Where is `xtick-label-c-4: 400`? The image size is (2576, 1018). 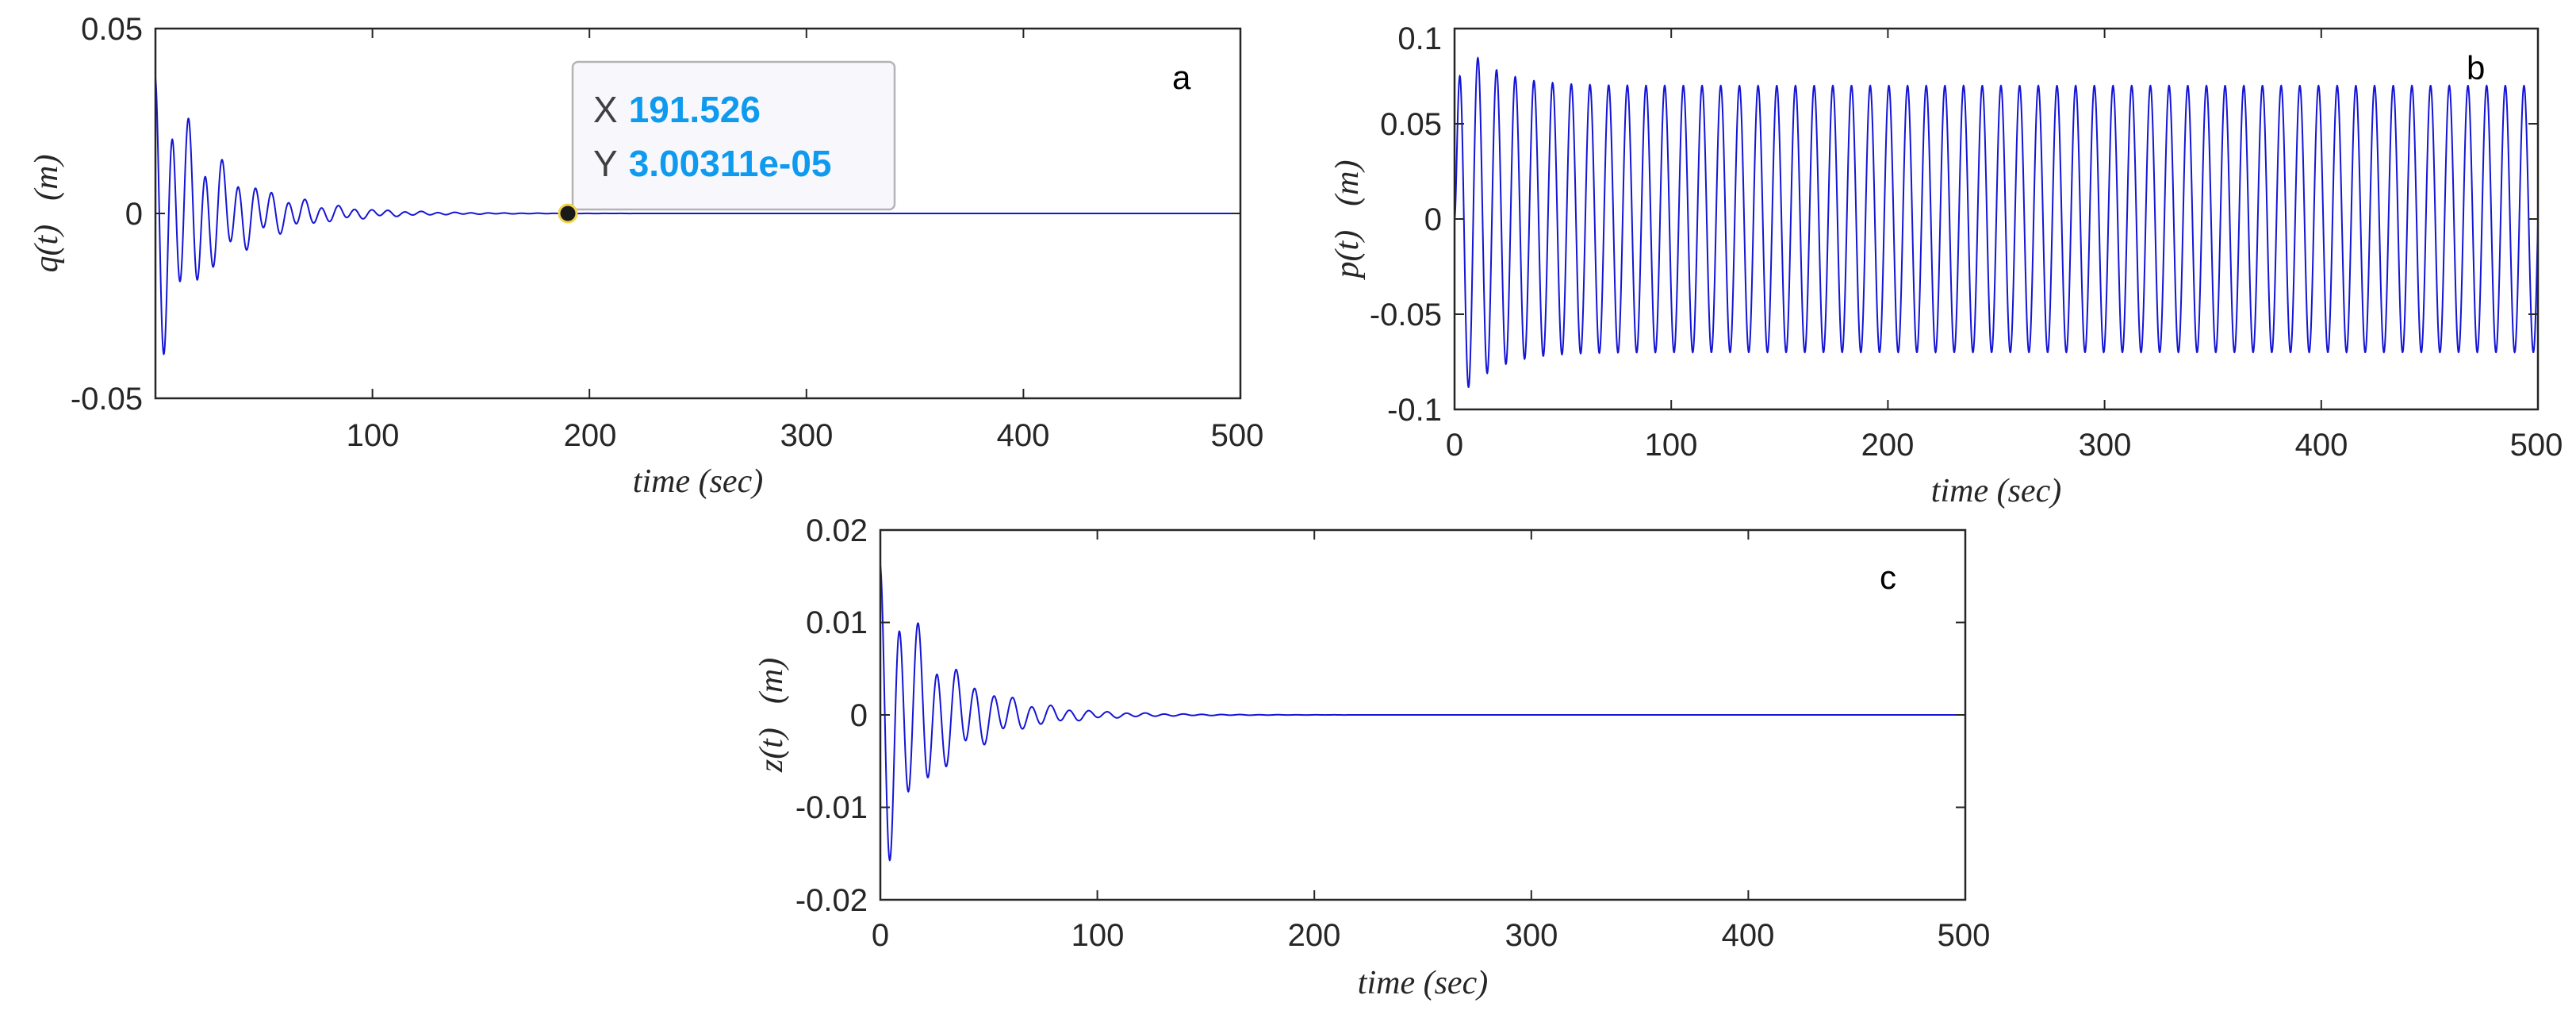
xtick-label-c-4: 400 is located at coordinates (1749, 935).